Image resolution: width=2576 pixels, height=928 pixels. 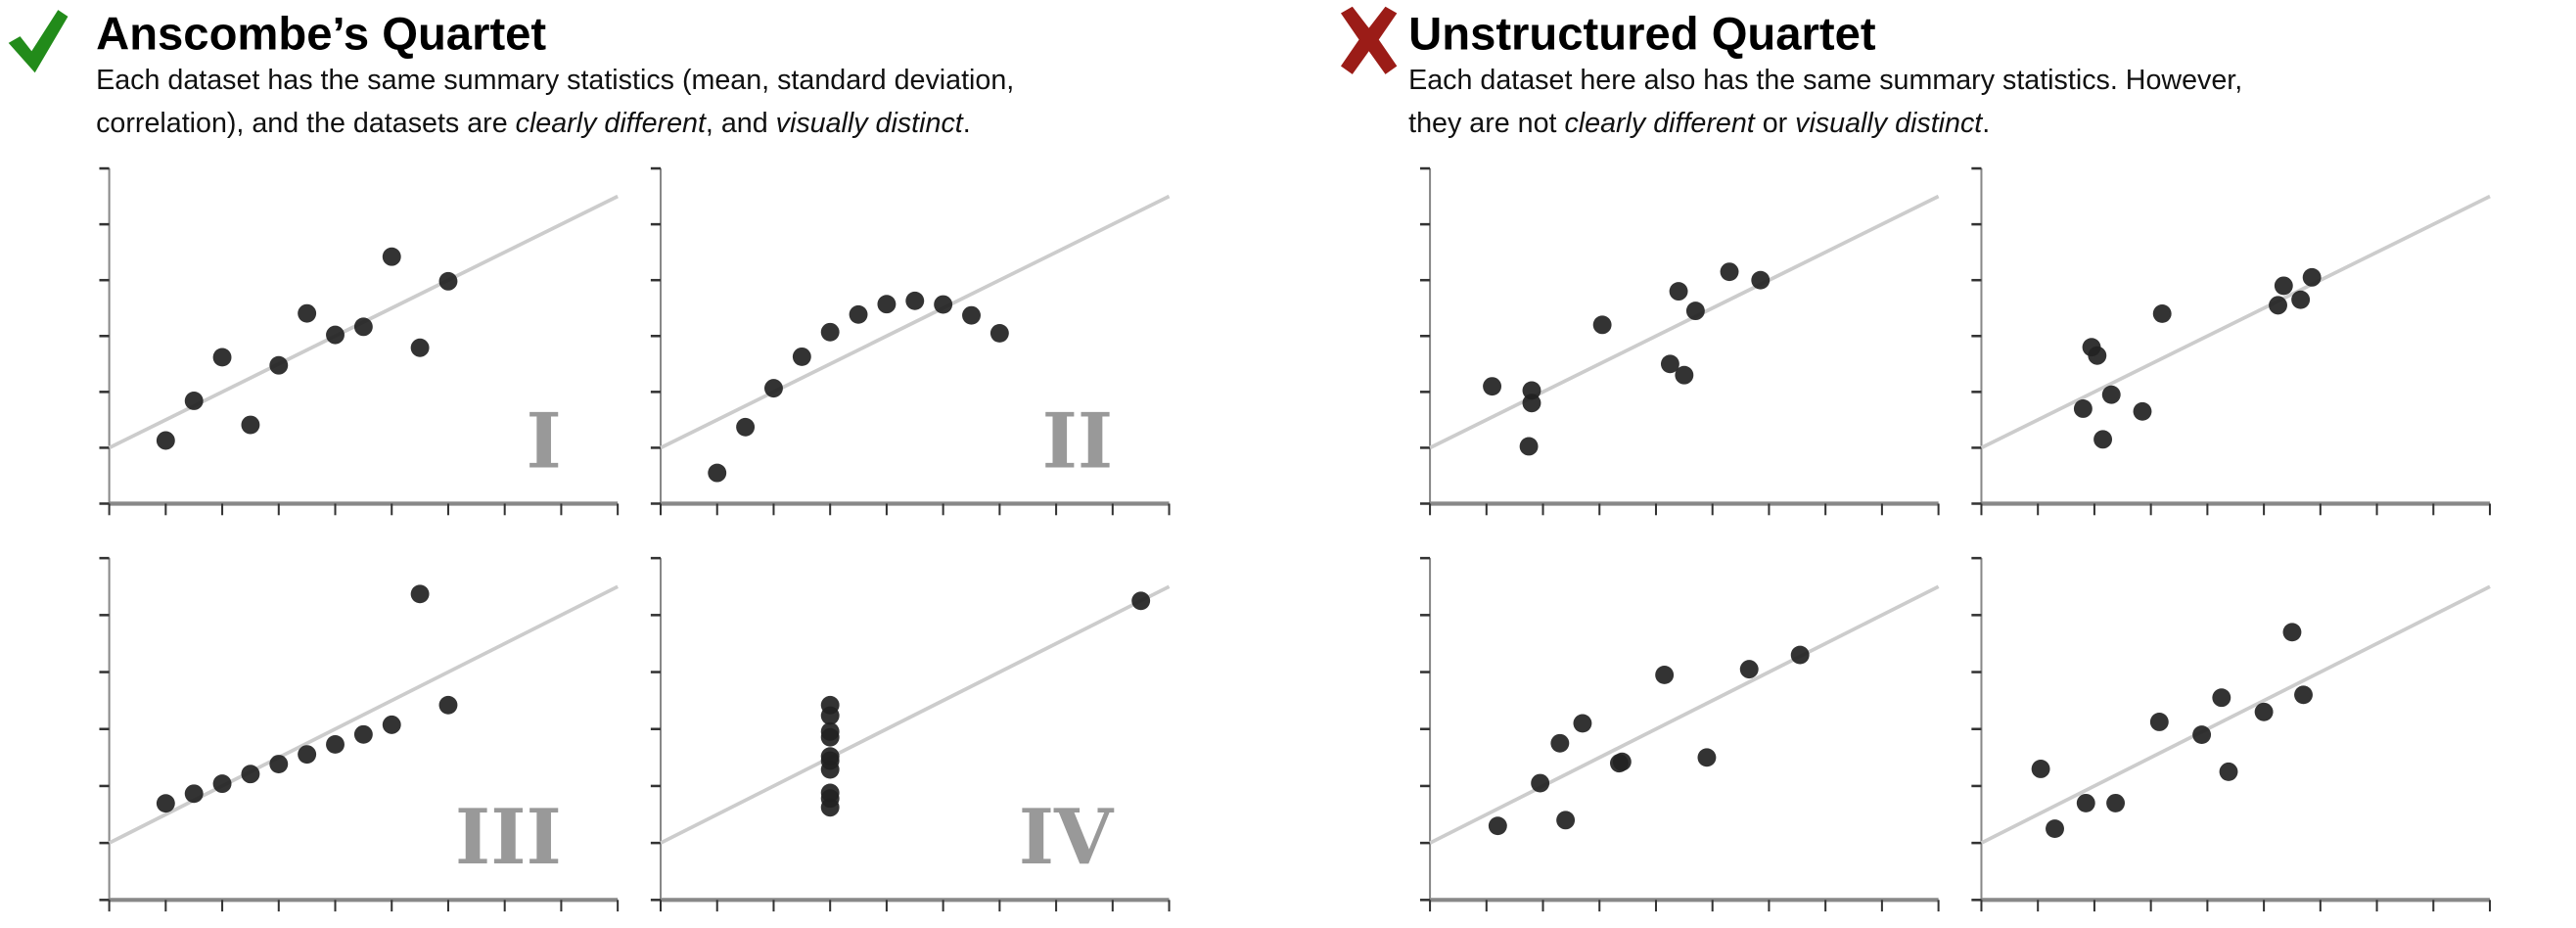 What do you see at coordinates (1986, 124) in the screenshot?
I see `right-subtitle-text: .` at bounding box center [1986, 124].